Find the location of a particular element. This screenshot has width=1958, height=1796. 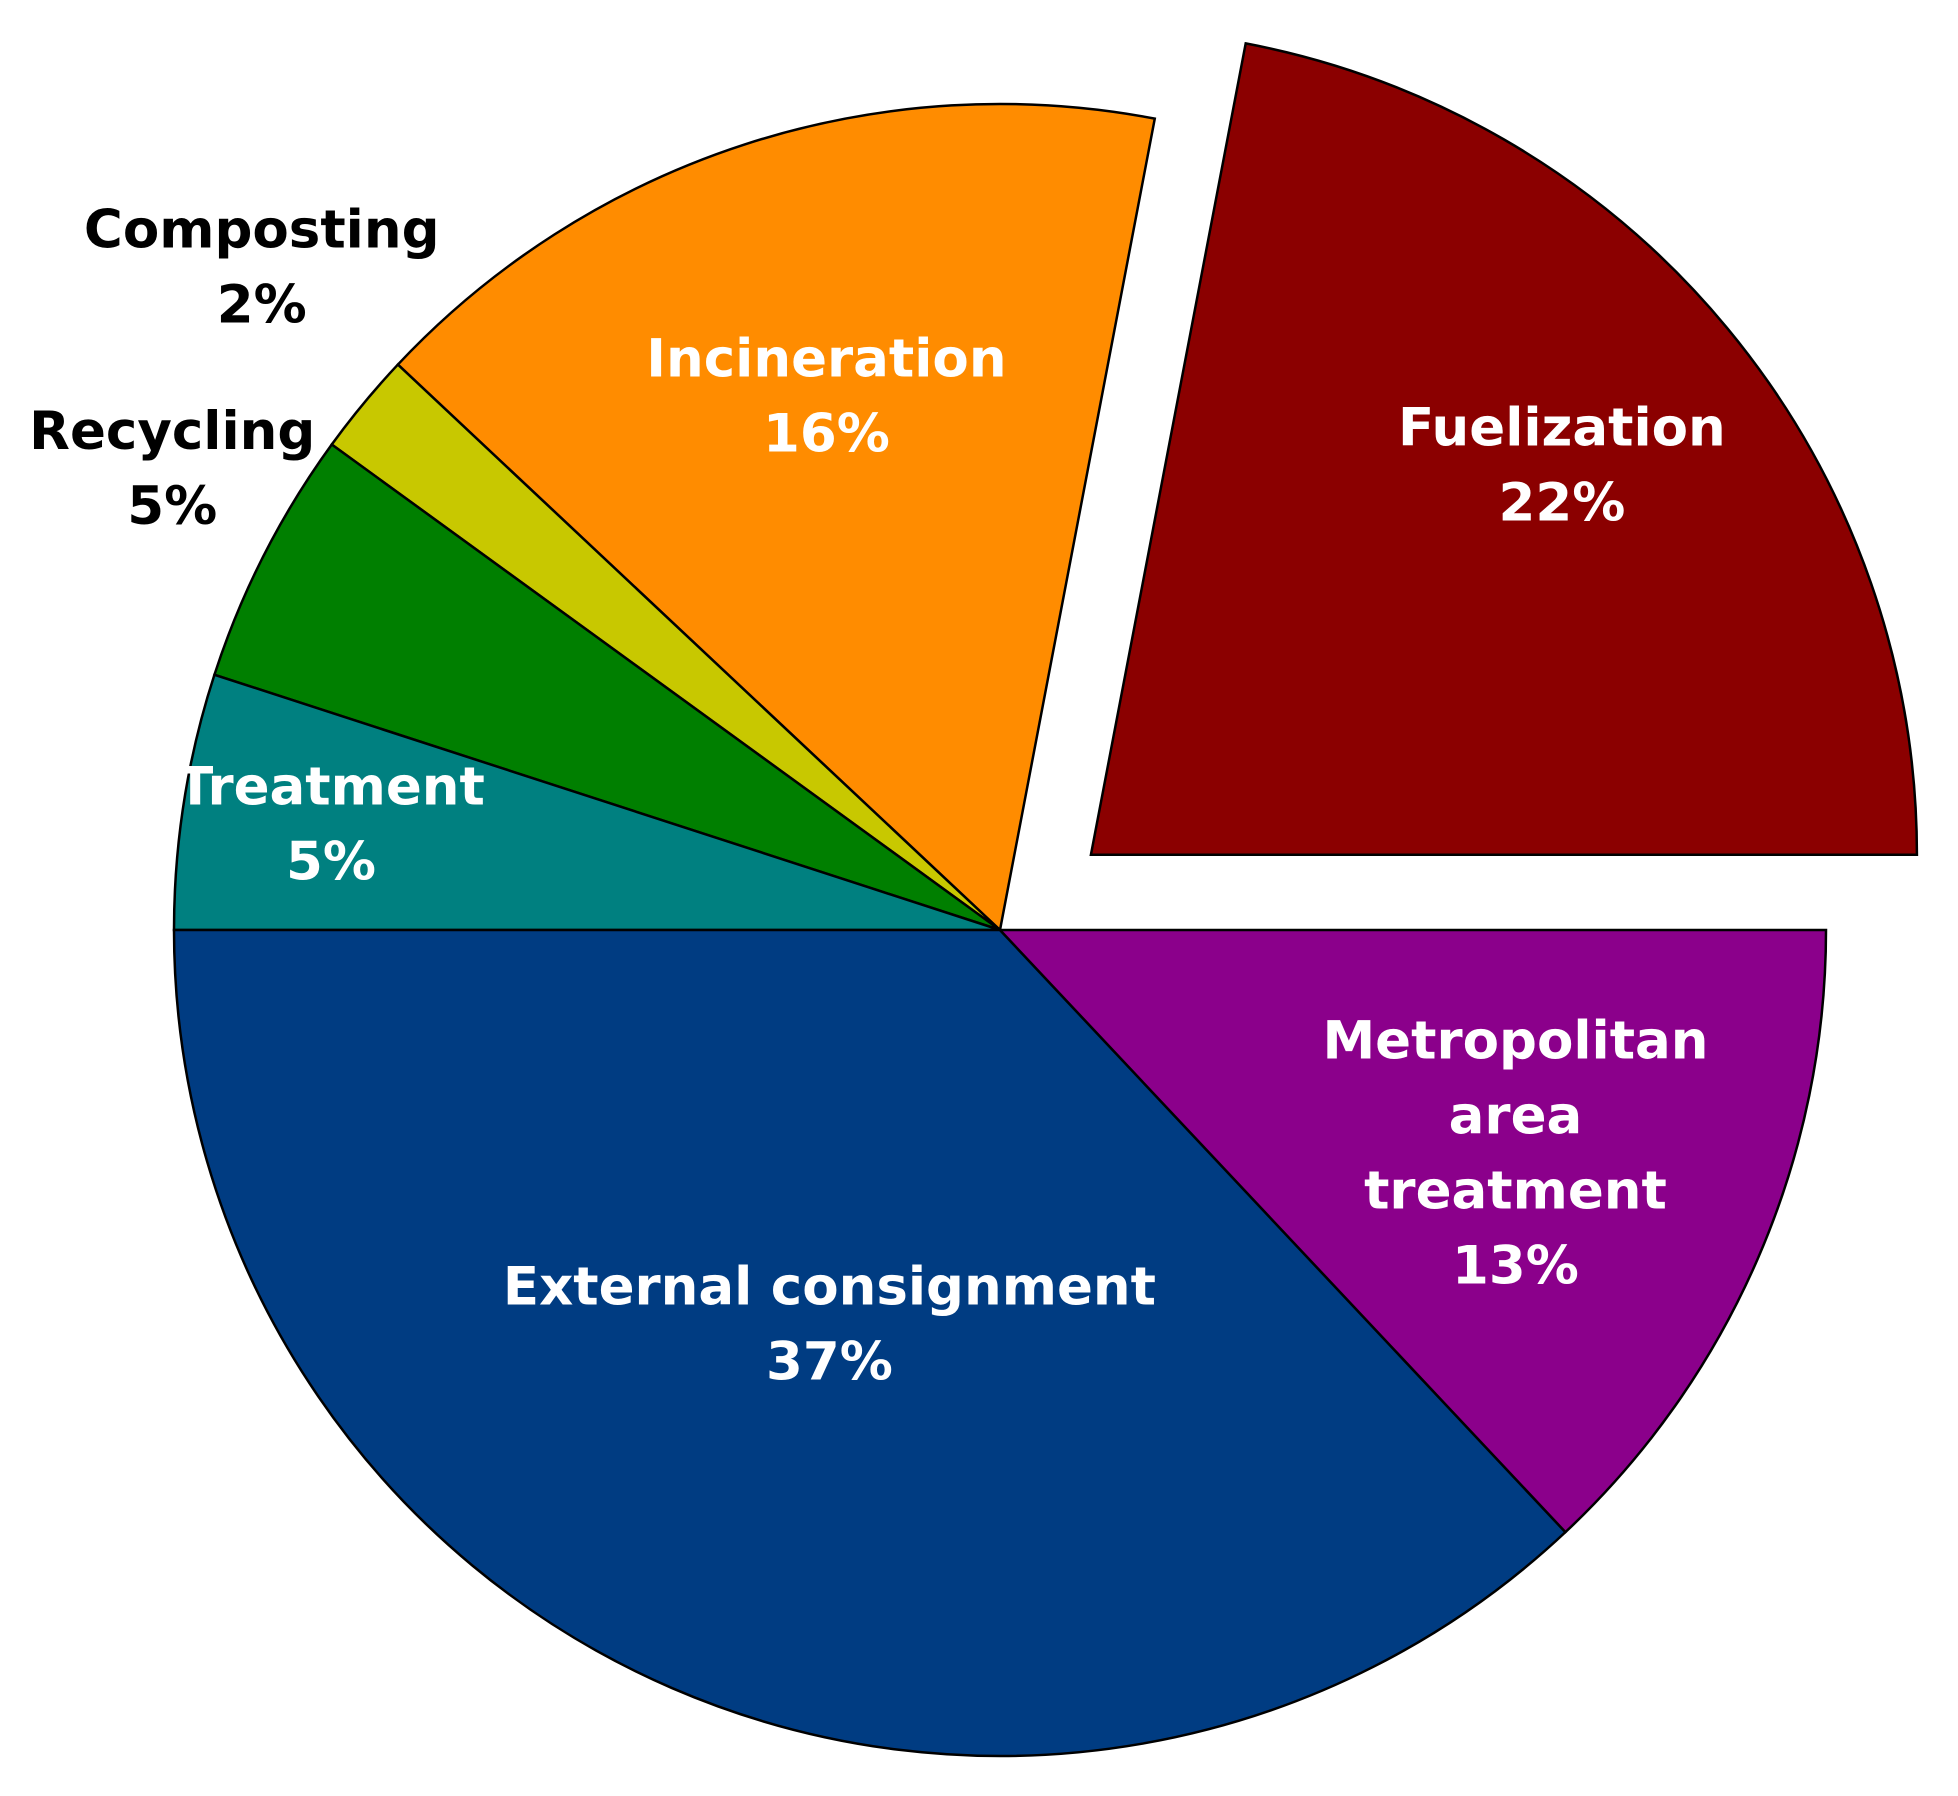

slice-label-incineration: Incineration 16% is located at coordinates (826, 396).